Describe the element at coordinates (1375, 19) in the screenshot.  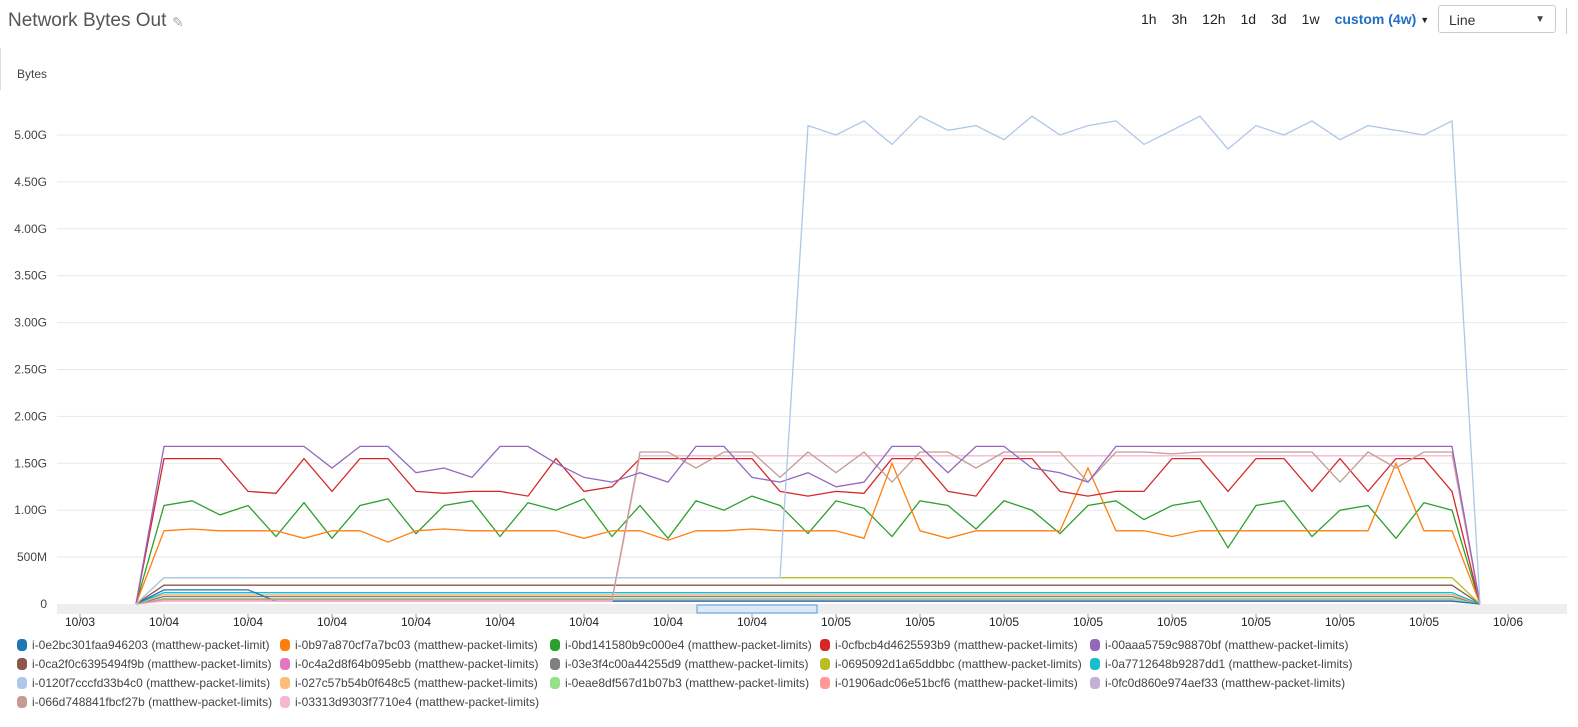
I see `period-custom: custom (4w)` at that location.